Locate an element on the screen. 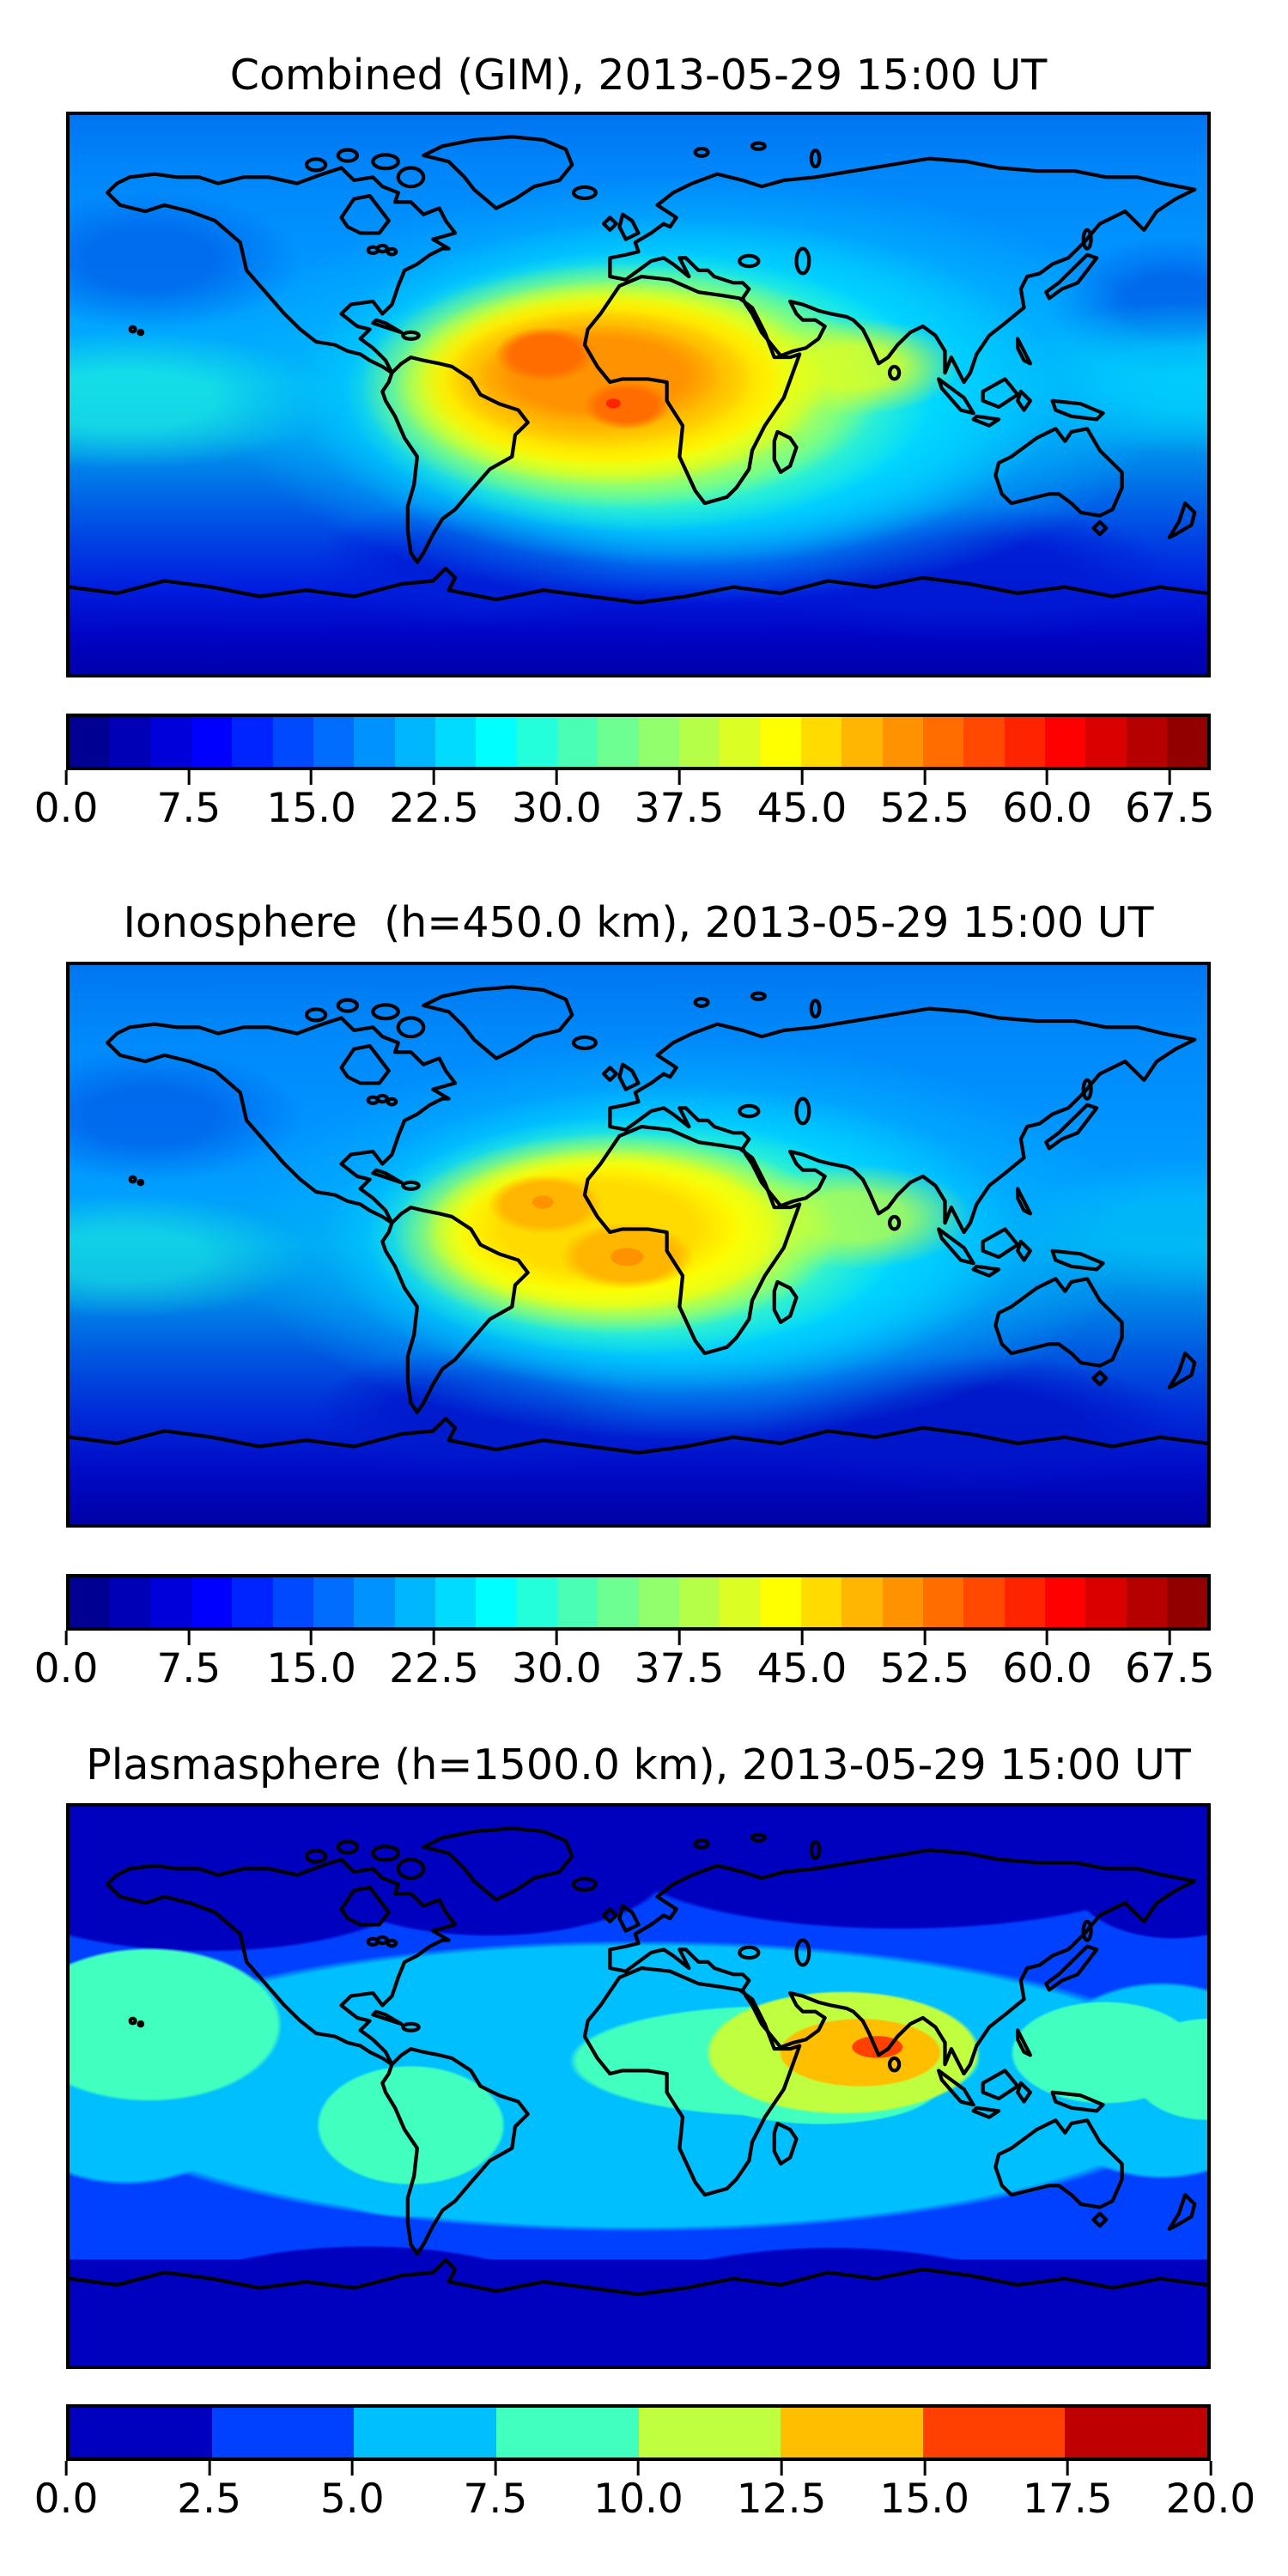 The height and width of the screenshot is (2576, 1288). map-title-combined: Combined (GIM), 2013-05-29 15:00 UT is located at coordinates (638, 75).